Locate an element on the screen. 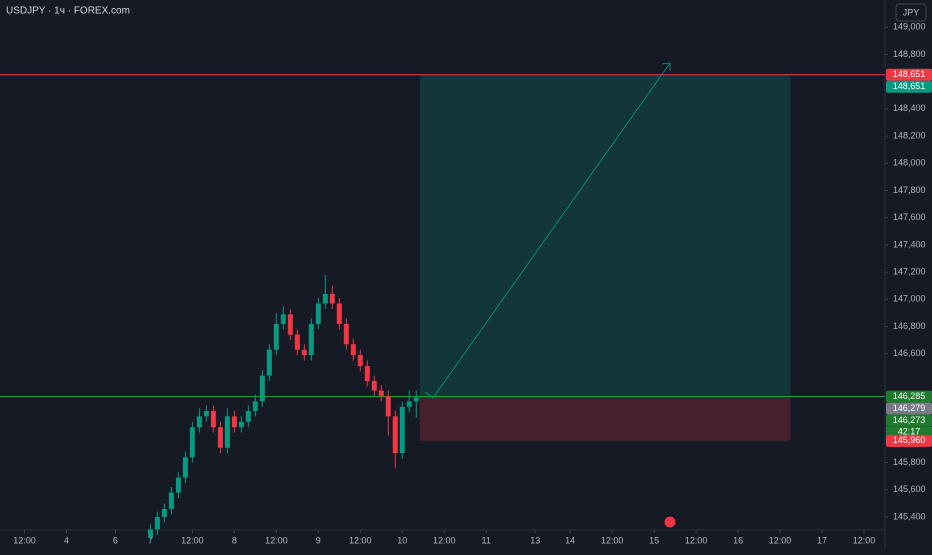 This screenshot has height=555, width=932. y-tick-label: 148,400 is located at coordinates (909, 108).